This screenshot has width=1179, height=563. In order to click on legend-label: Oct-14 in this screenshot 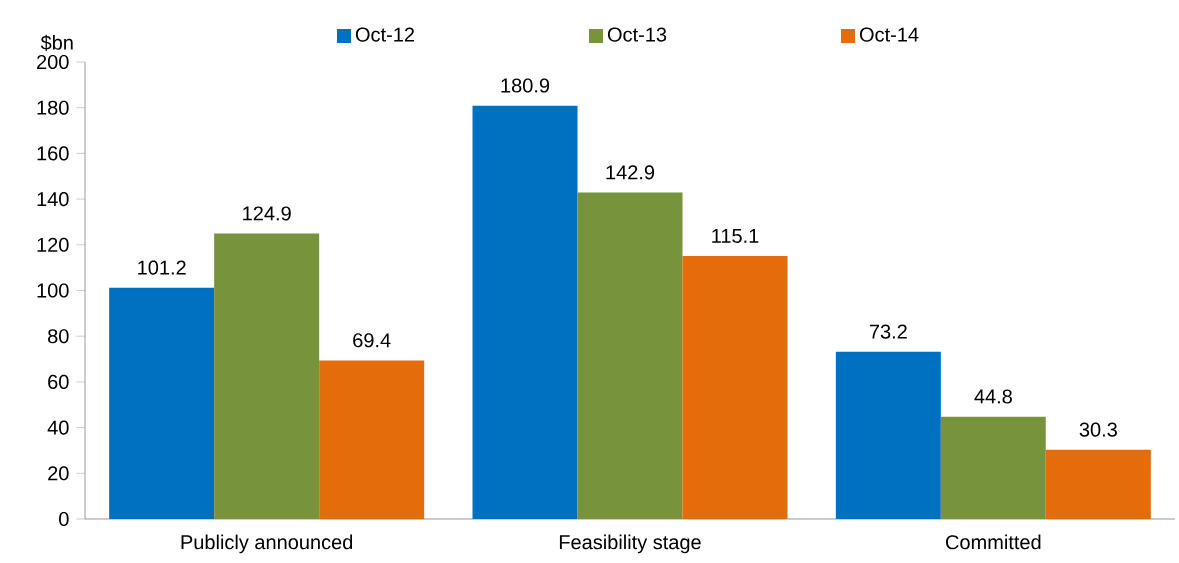, I will do `click(889, 34)`.